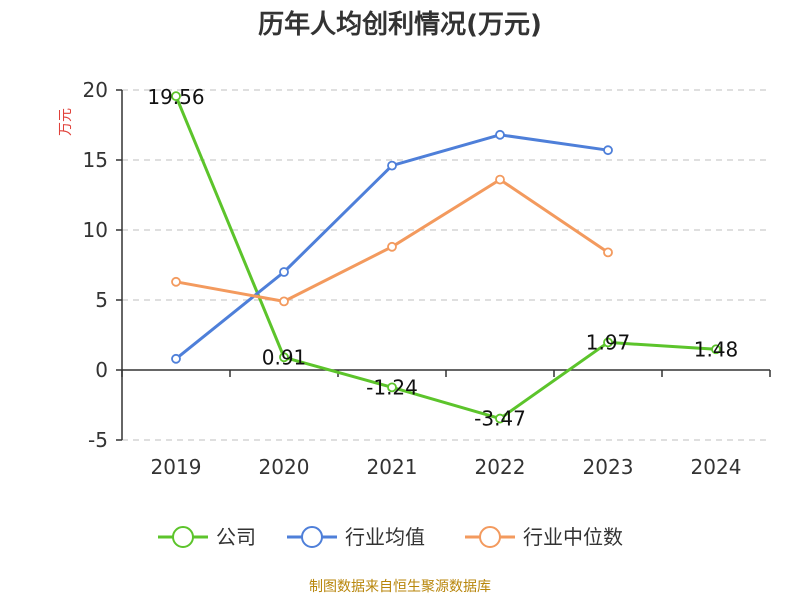 The image size is (800, 600). What do you see at coordinates (608, 467) in the screenshot?
I see `x-tick-label: 2023` at bounding box center [608, 467].